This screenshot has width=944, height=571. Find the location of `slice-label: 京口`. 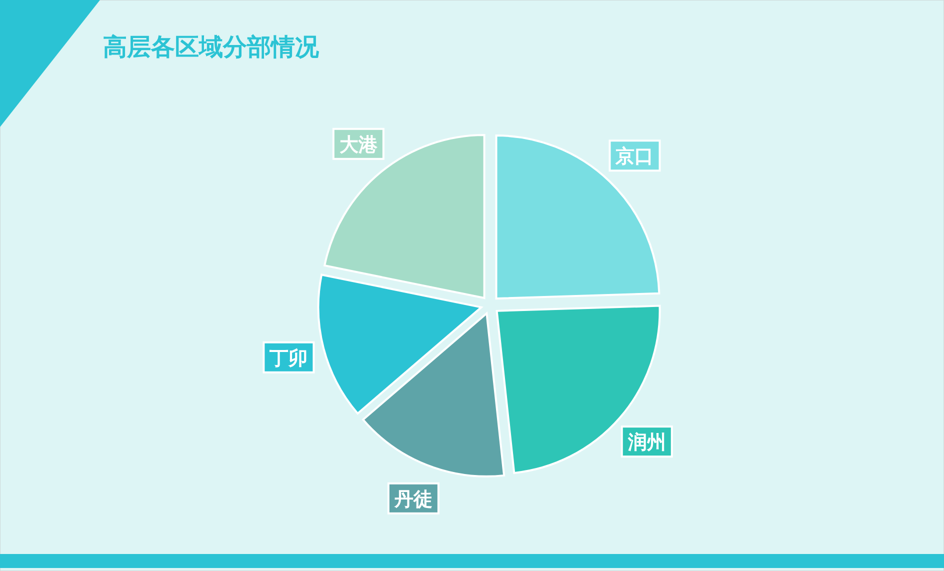

slice-label: 京口 is located at coordinates (634, 157).